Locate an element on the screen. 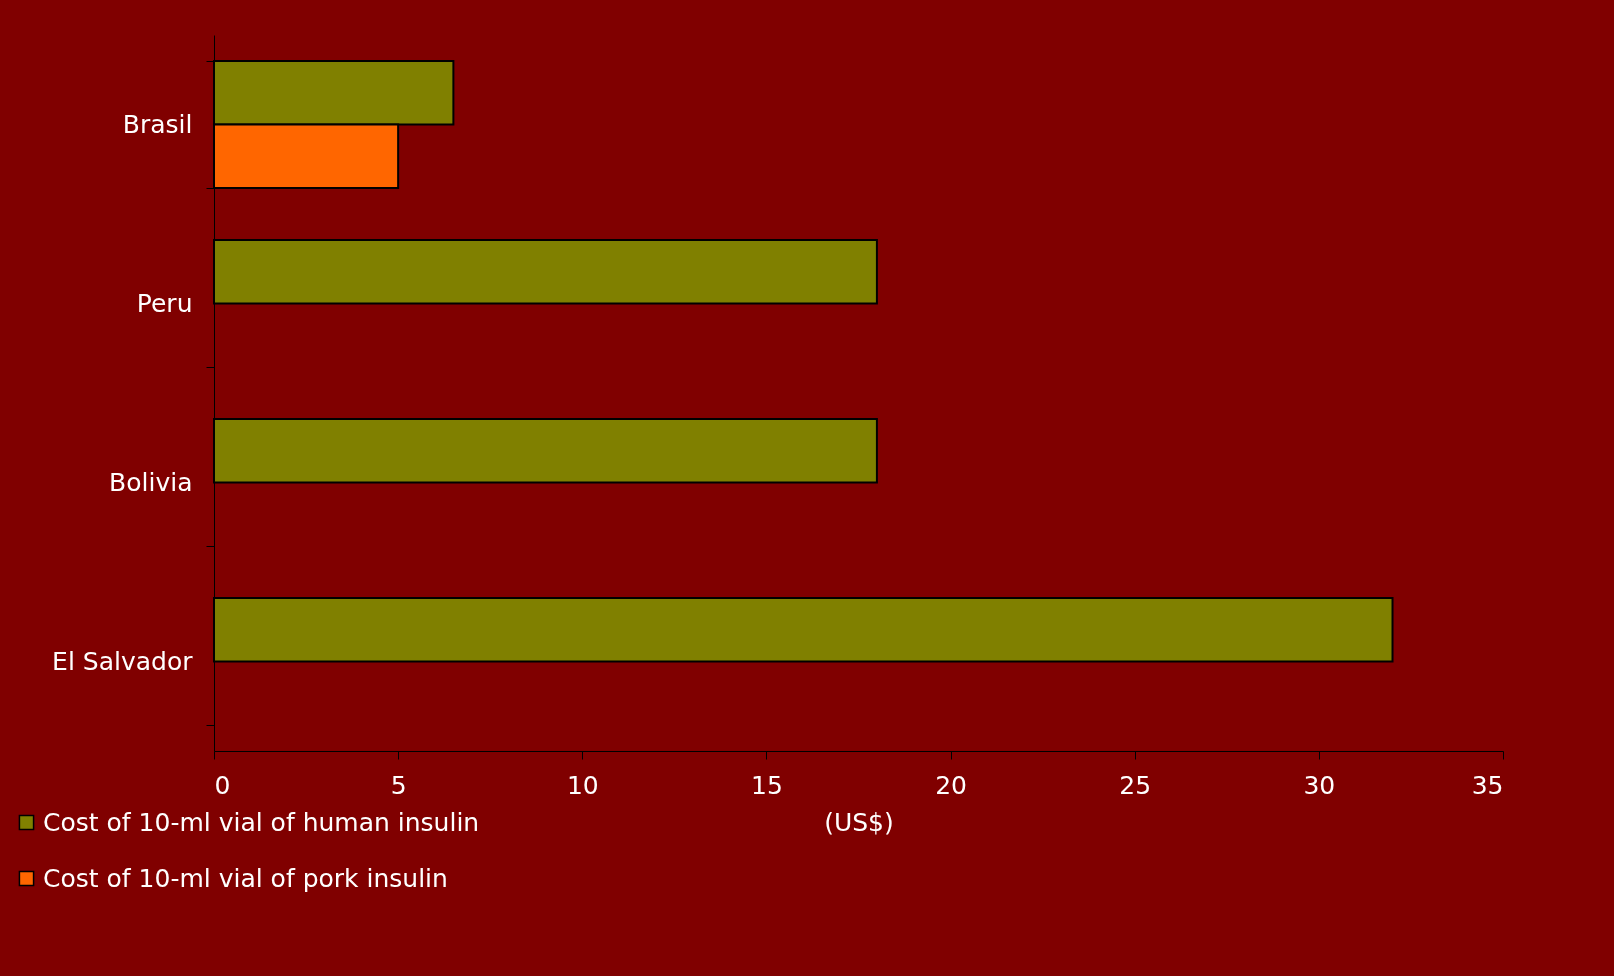  x-tick-label: 25 is located at coordinates (1135, 785).